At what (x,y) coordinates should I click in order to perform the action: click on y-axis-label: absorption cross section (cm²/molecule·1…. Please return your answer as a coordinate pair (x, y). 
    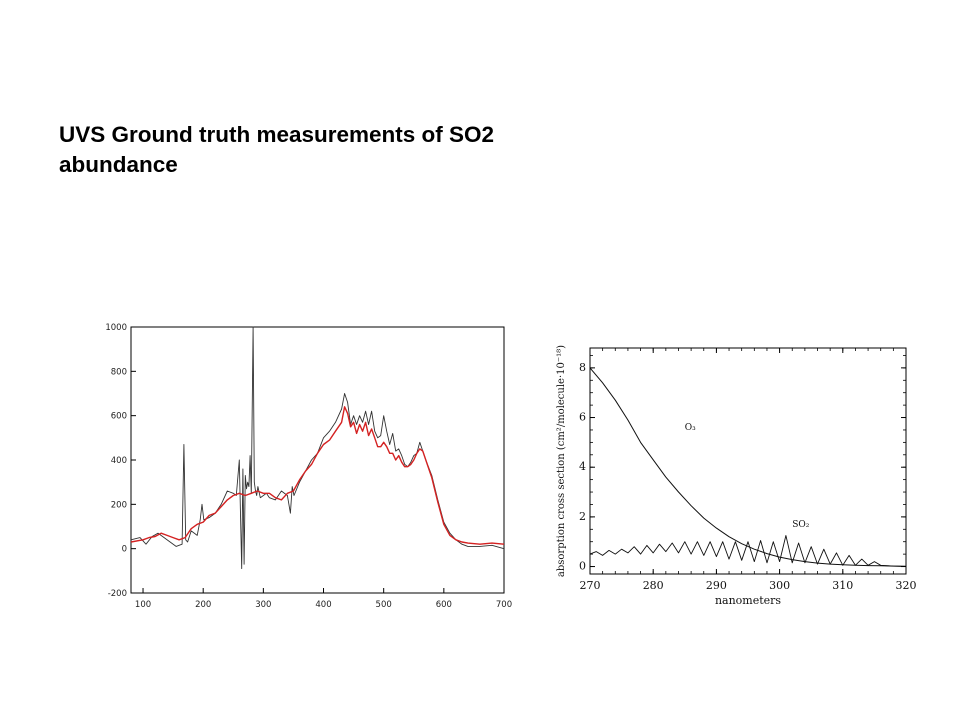
    Looking at the image, I should click on (561, 461).